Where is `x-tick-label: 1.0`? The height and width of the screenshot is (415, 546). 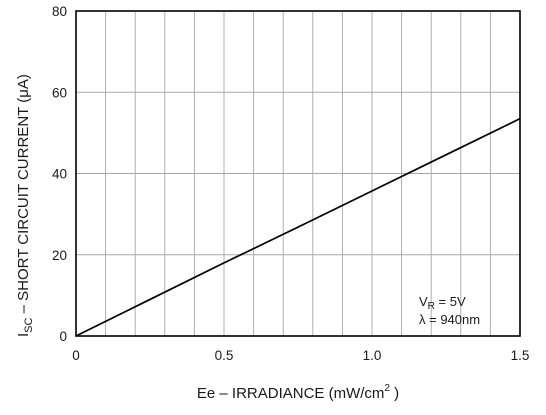
x-tick-label: 1.0 is located at coordinates (372, 355).